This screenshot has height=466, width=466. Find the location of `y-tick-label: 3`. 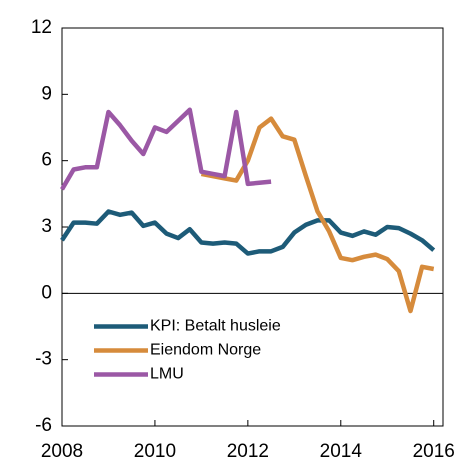

y-tick-label: 3 is located at coordinates (46, 226).